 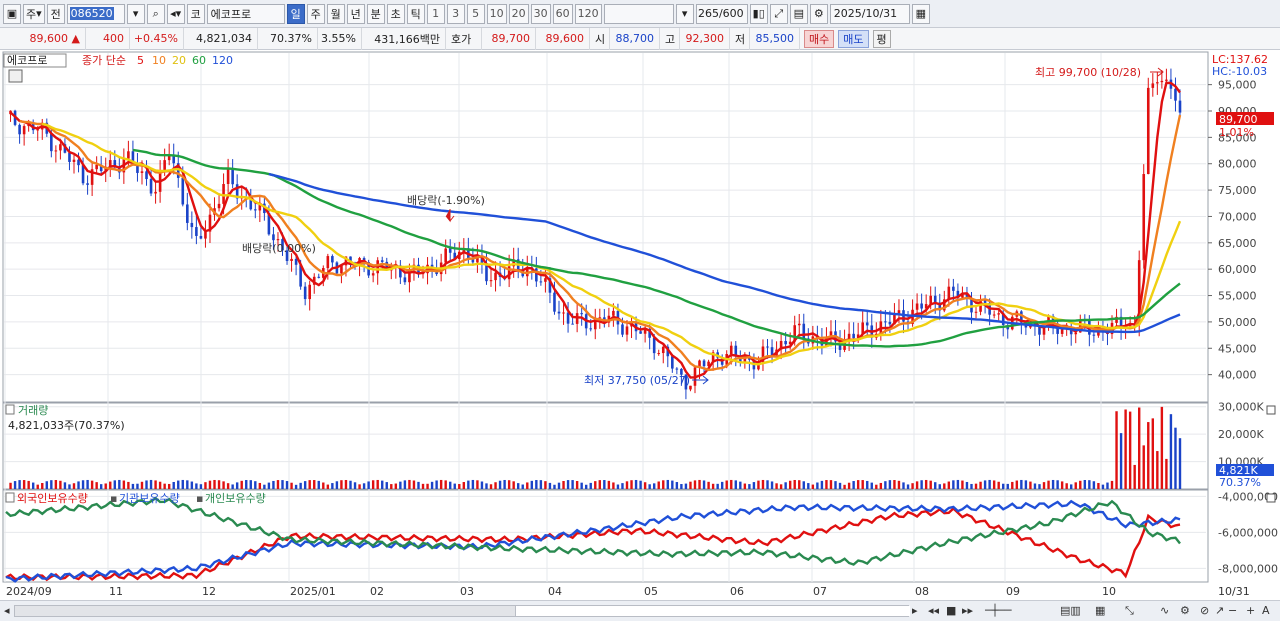 I want to click on period-tab-year: 년, so click(x=355, y=13).